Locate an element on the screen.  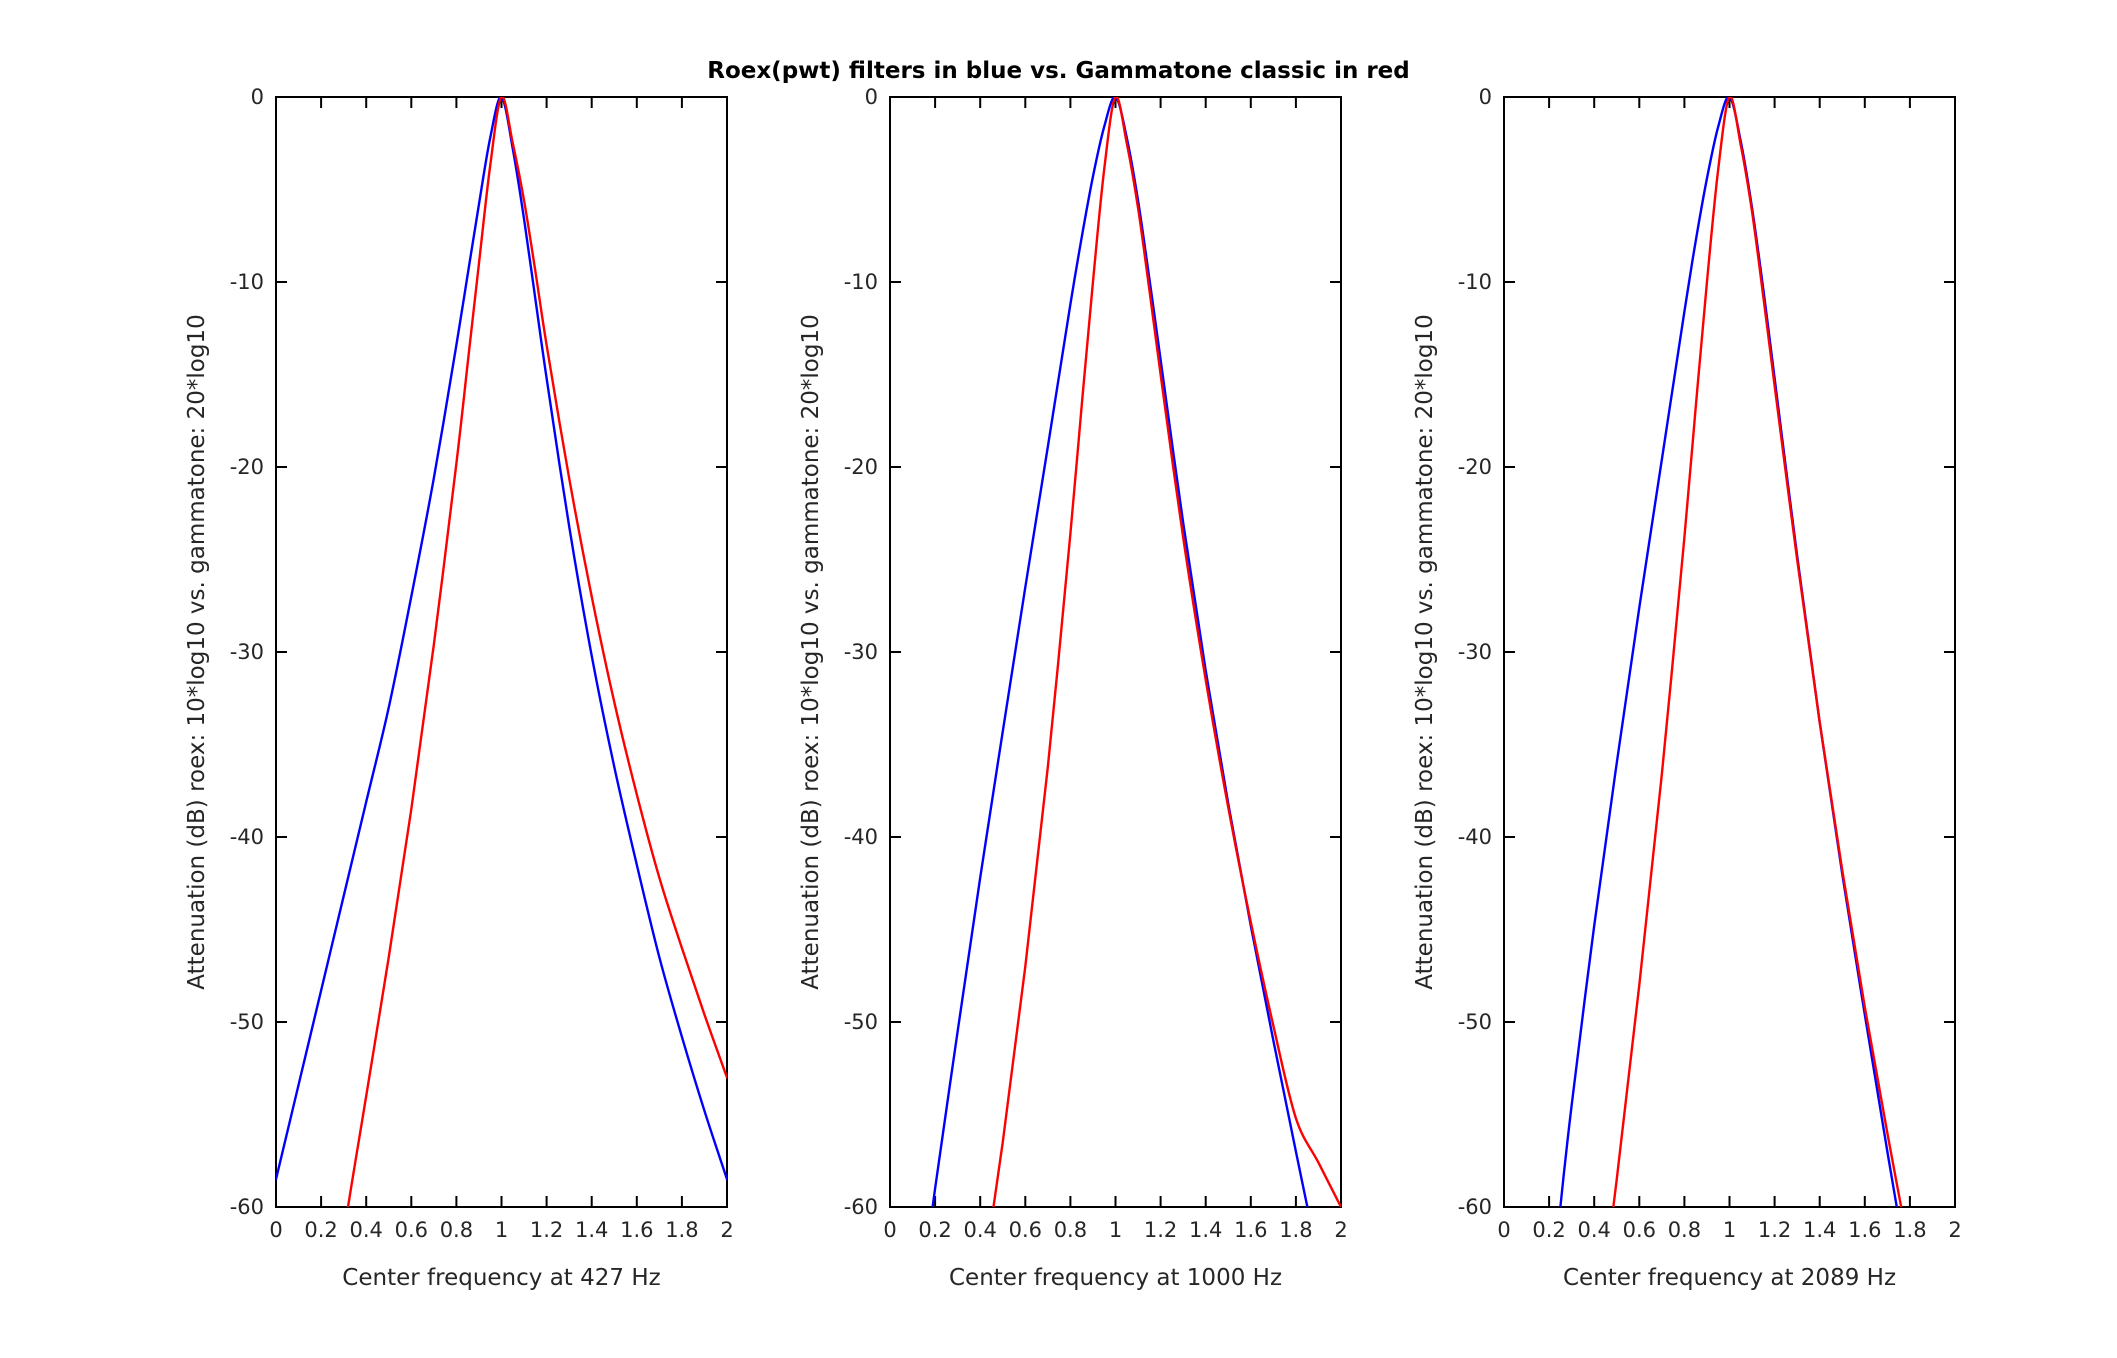
x-axis-label: Center frequency at 2089 Hz is located at coordinates (1729, 1278).